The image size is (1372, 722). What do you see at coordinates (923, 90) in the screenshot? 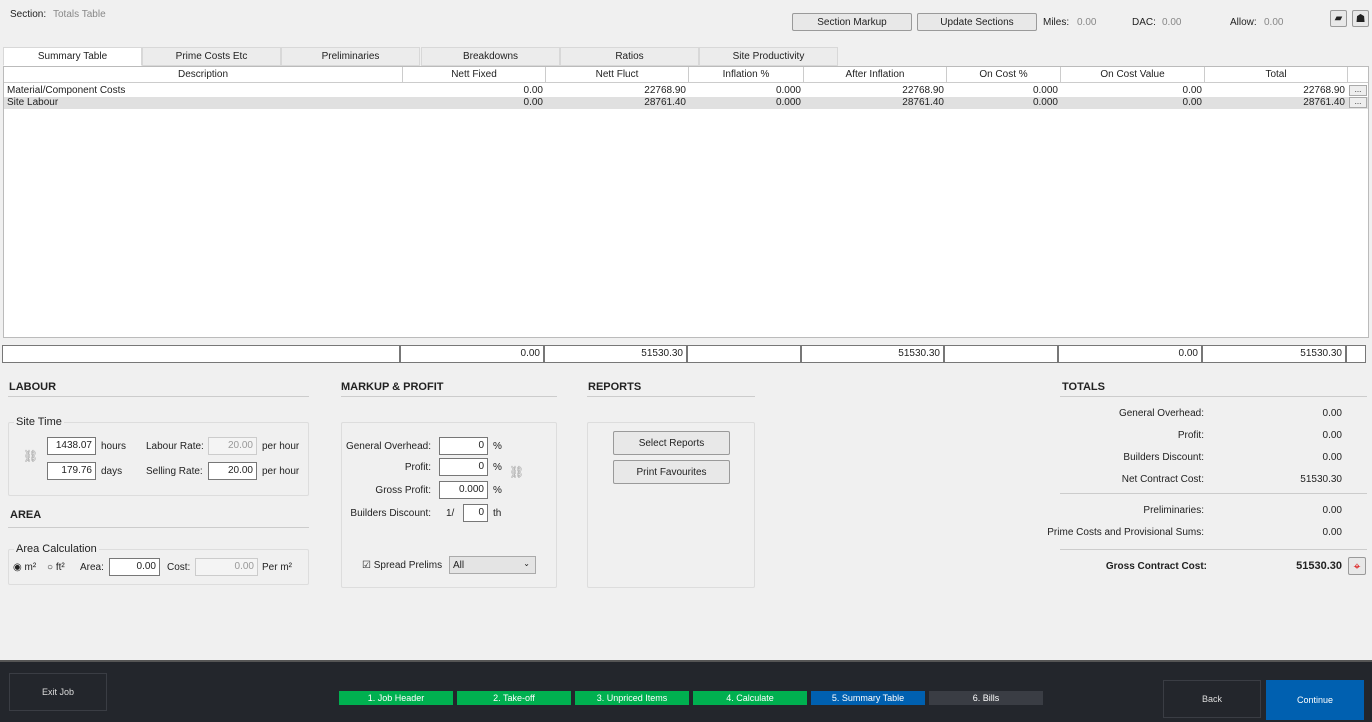
I see `table-cell: 22768.90` at bounding box center [923, 90].